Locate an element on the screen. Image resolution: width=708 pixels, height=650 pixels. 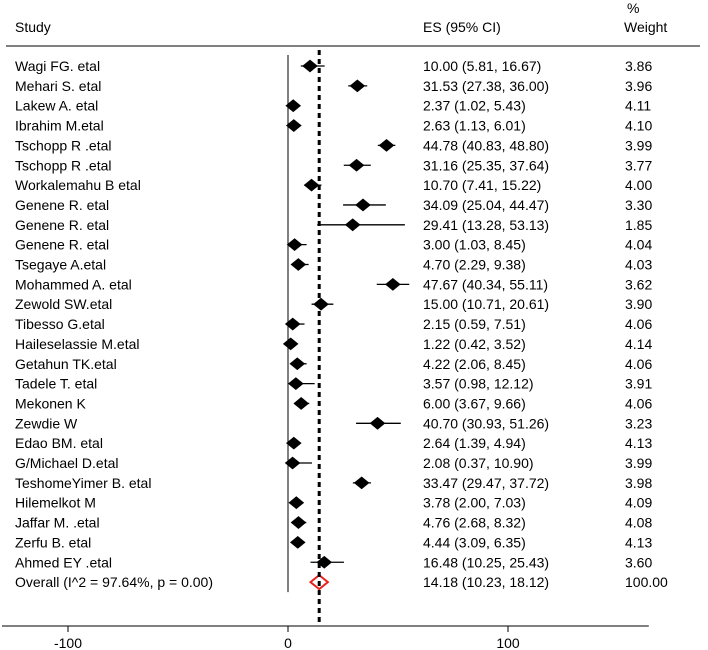
effect-size-ci: 3.78 (2.00, 7.03) is located at coordinates (474, 503).